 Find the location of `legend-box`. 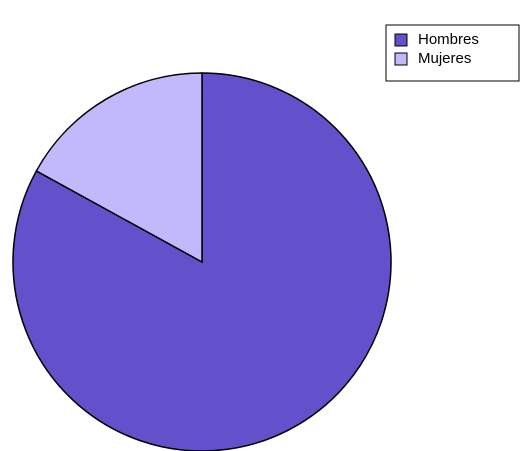

legend-box is located at coordinates (452, 53).